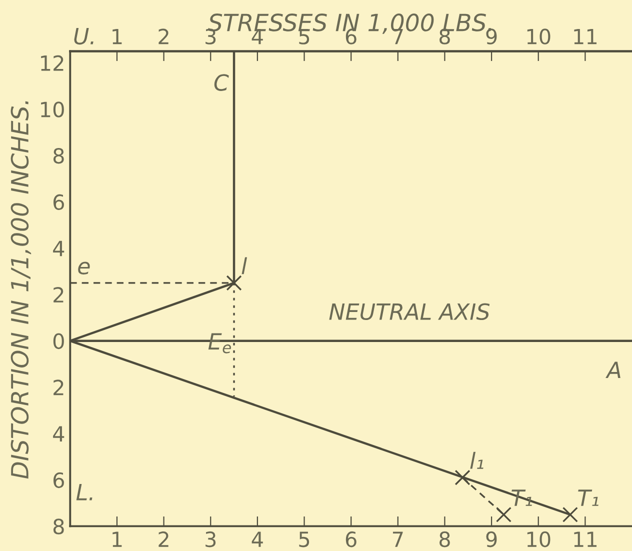 The image size is (632, 551). I want to click on annotation: NEUTRAL AXIS, so click(409, 311).